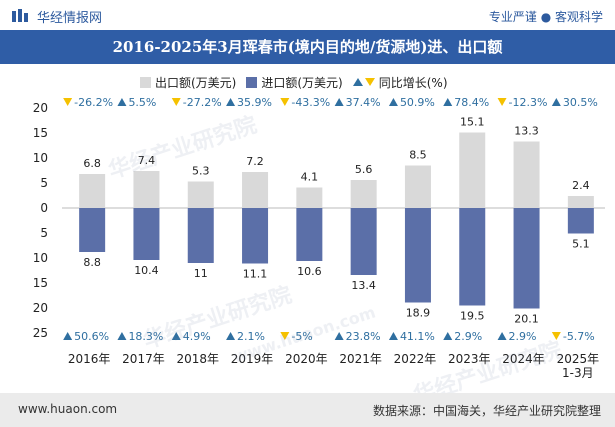 This screenshot has height=427, width=615. Describe the element at coordinates (581, 244) in the screenshot. I see `import-value-label: 5.1` at that location.